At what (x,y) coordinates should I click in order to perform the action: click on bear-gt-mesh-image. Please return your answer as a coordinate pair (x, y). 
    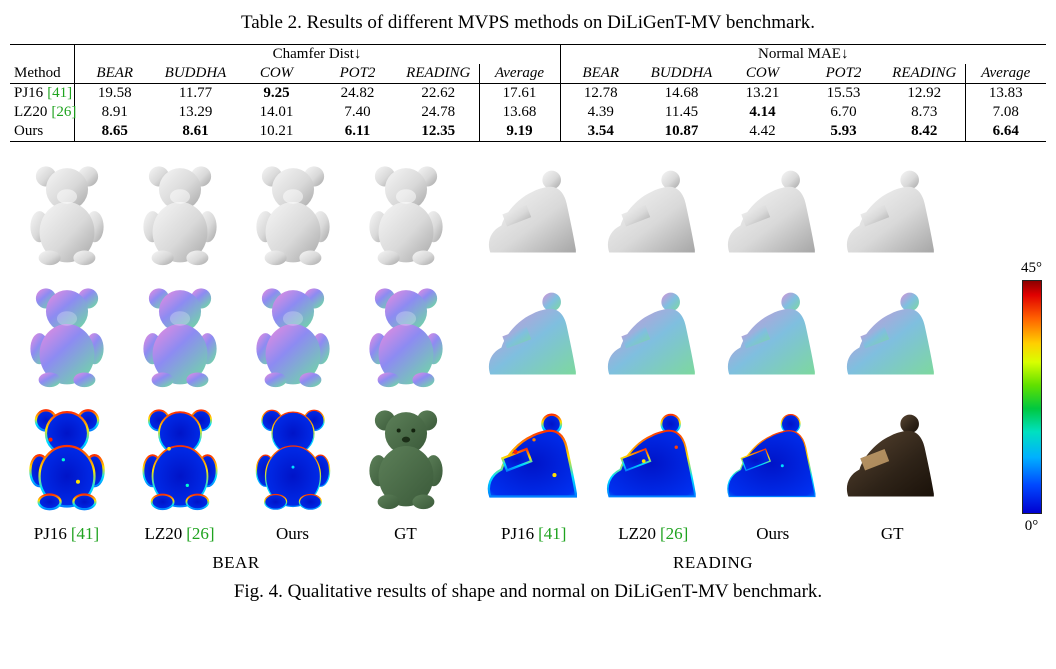
    Looking at the image, I should click on (405, 459).